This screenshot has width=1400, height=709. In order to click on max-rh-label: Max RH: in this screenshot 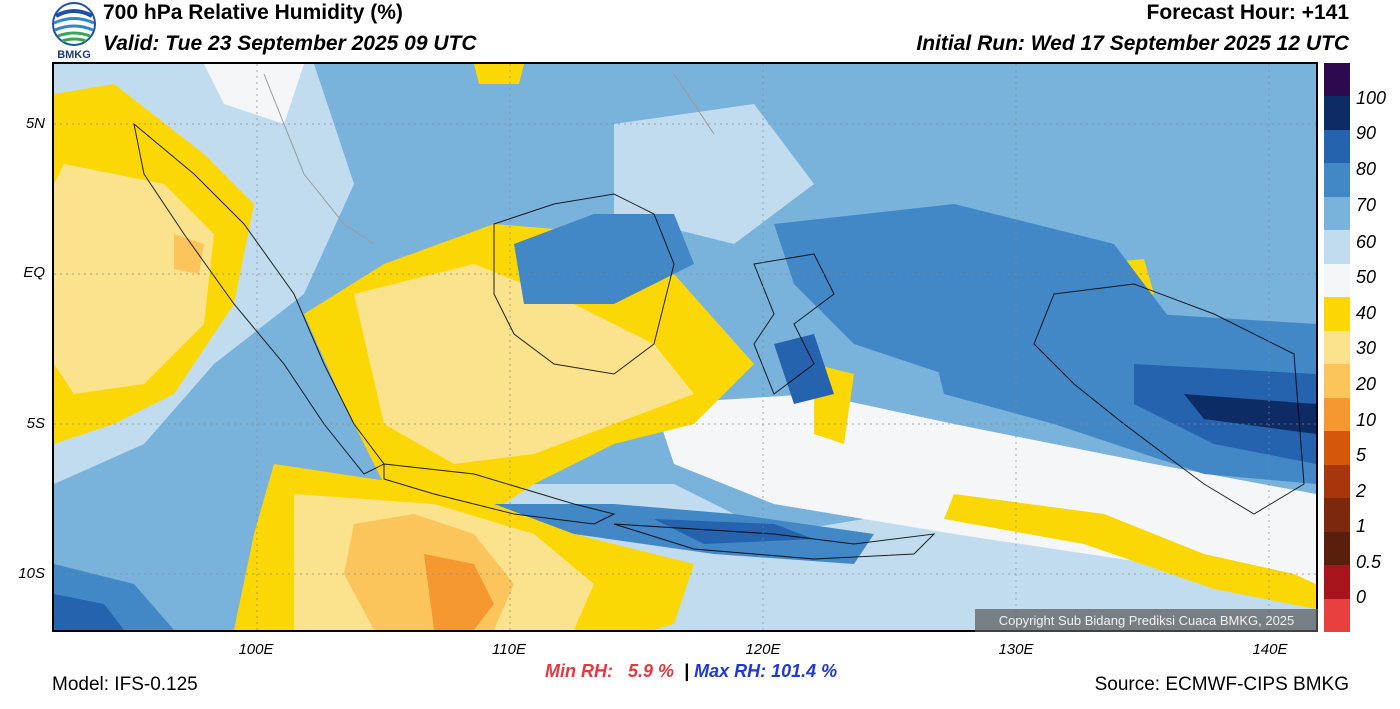, I will do `click(730, 671)`.